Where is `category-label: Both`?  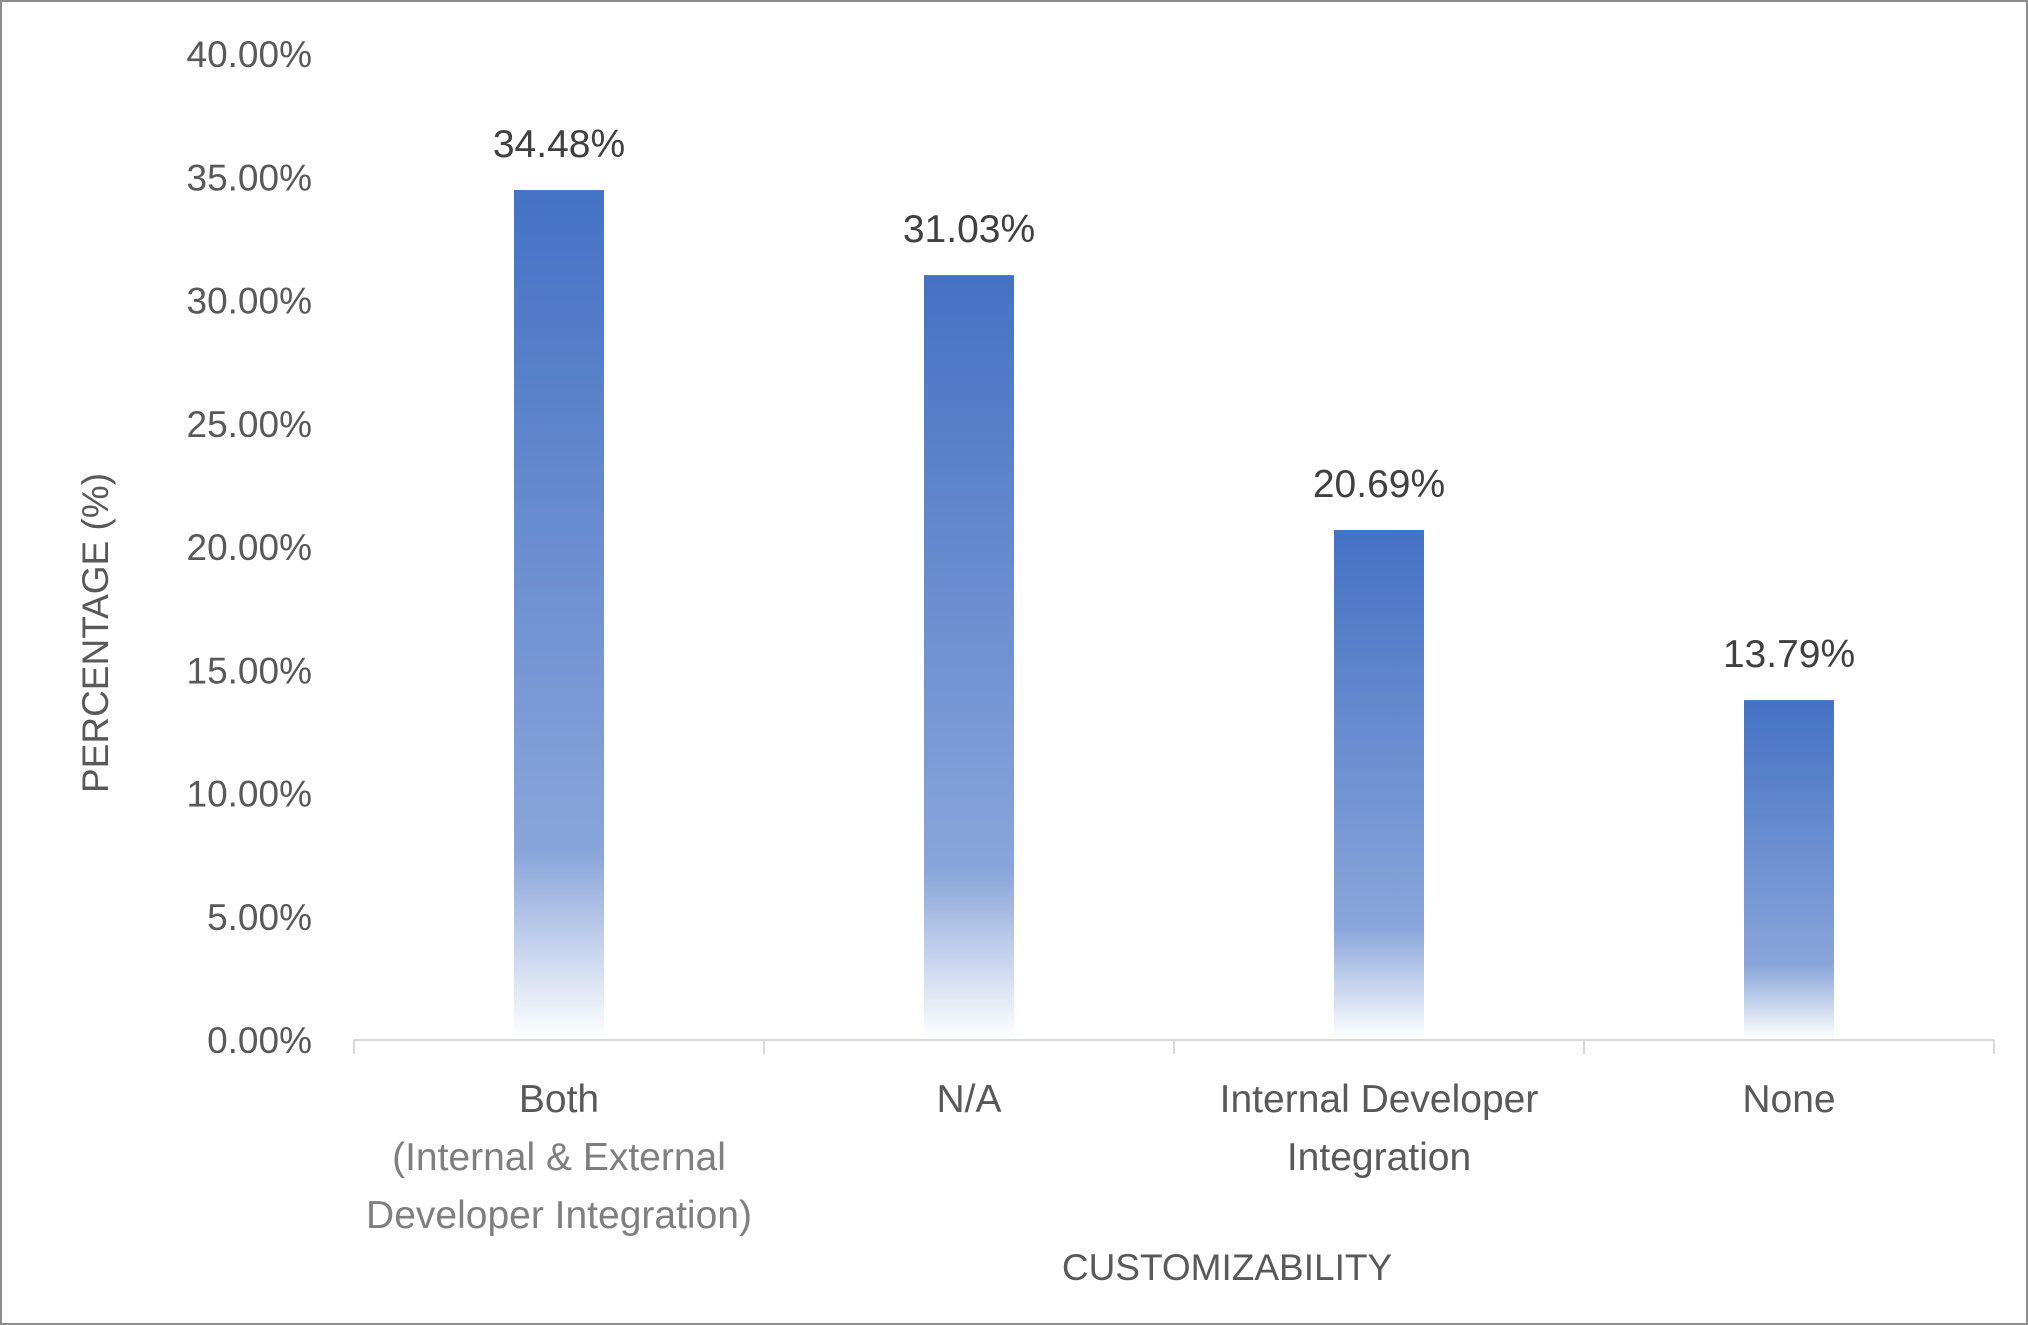
category-label: Both is located at coordinates (559, 1099).